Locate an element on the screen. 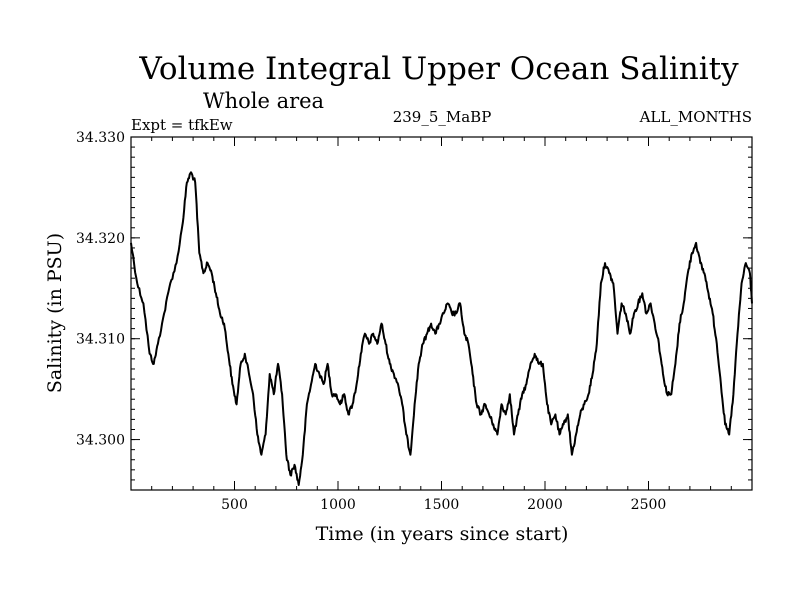  x-tick-label: 500 is located at coordinates (234, 505).